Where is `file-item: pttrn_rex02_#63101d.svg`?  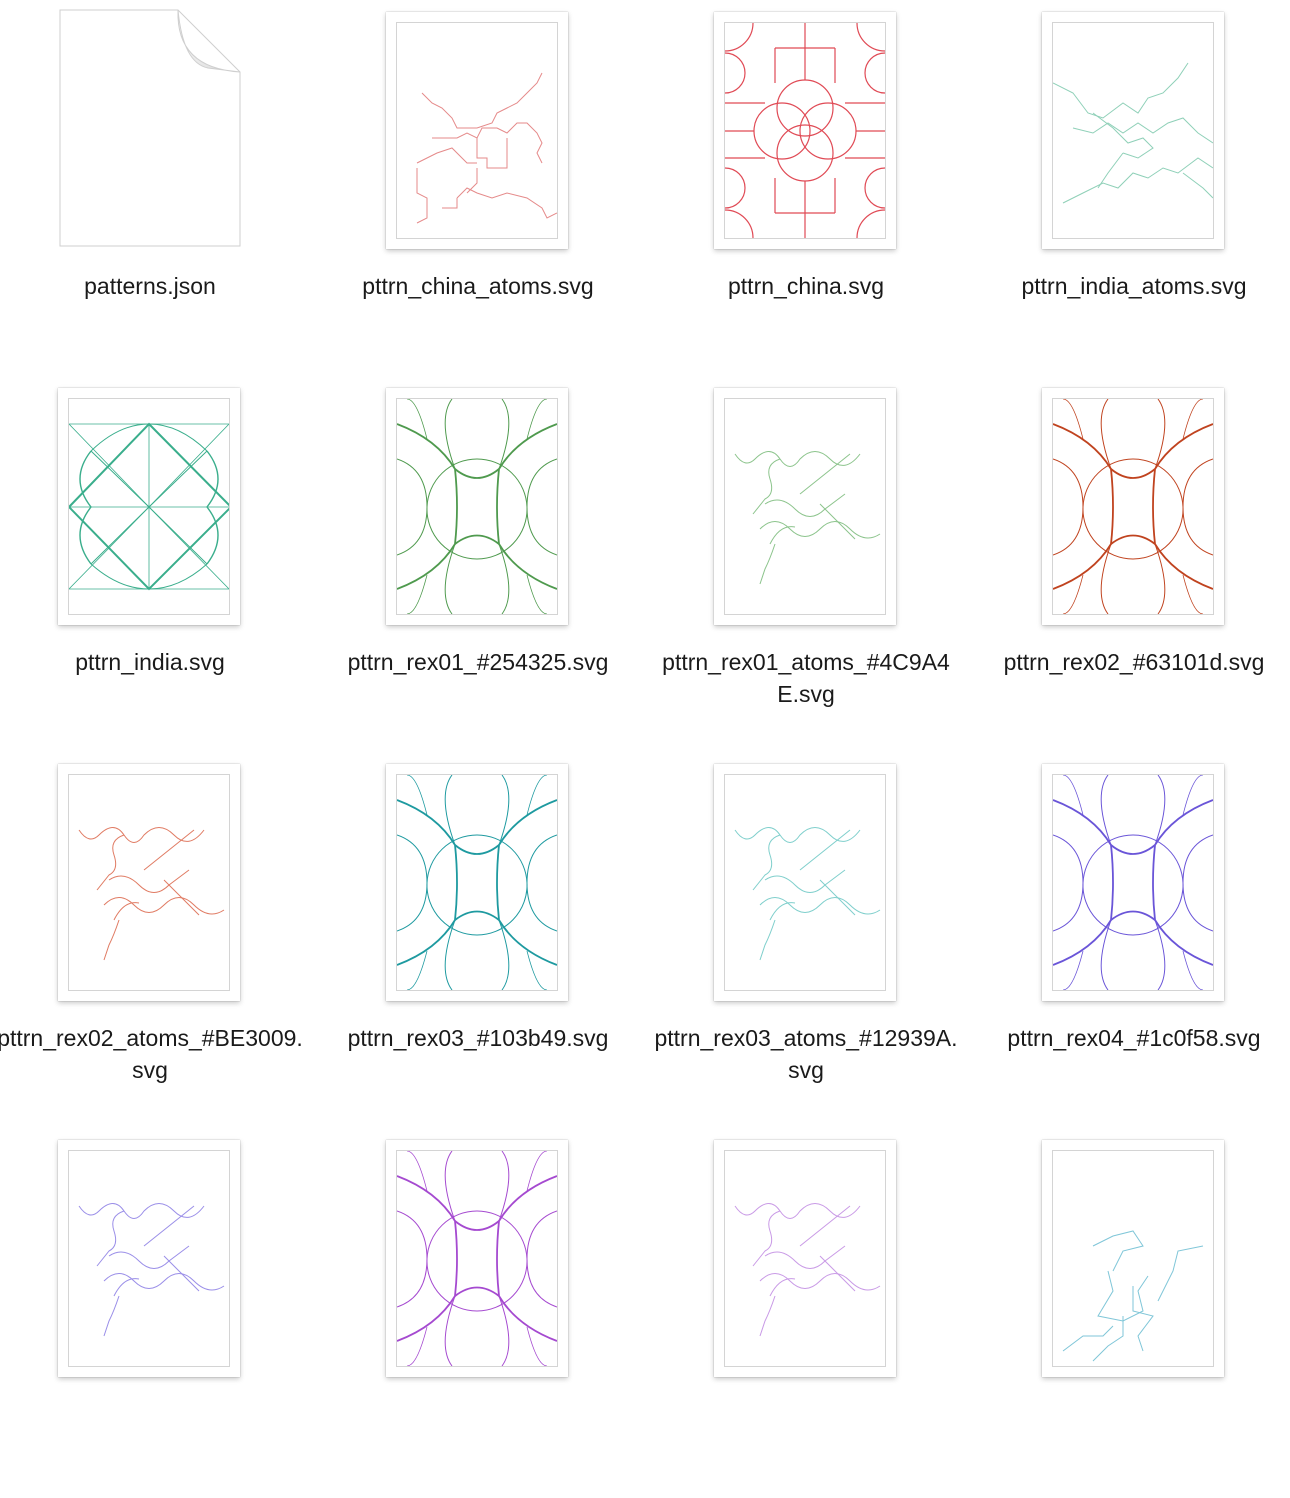 file-item: pttrn_rex02_#63101d.svg is located at coordinates (1132, 561).